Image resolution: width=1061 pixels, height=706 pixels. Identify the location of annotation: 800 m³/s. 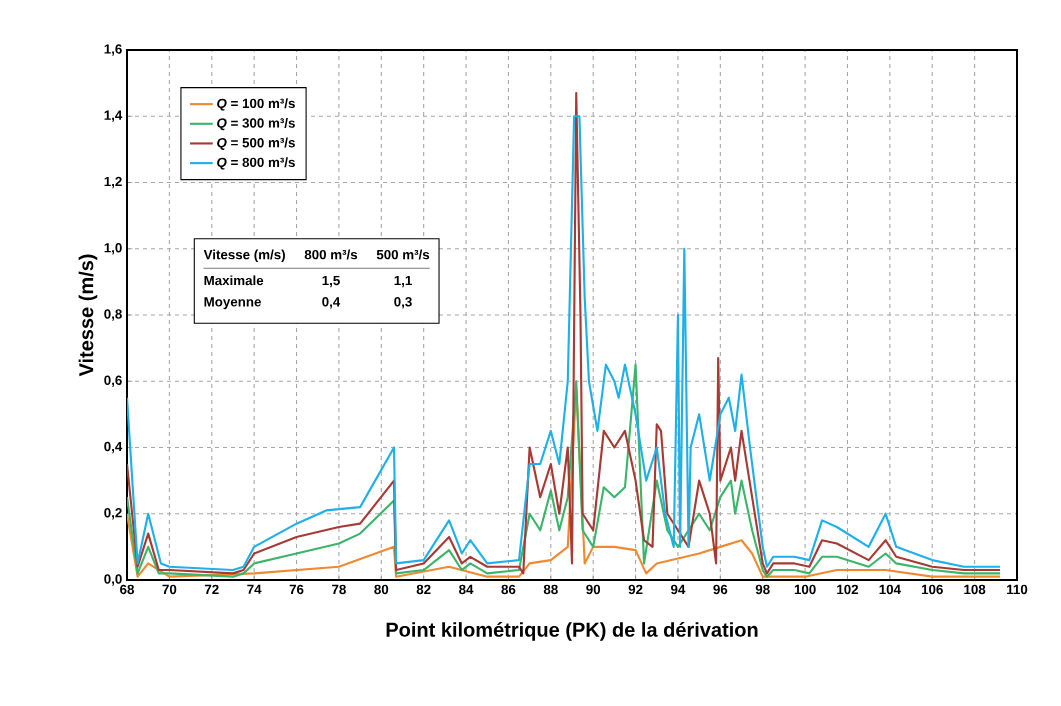
(331, 254).